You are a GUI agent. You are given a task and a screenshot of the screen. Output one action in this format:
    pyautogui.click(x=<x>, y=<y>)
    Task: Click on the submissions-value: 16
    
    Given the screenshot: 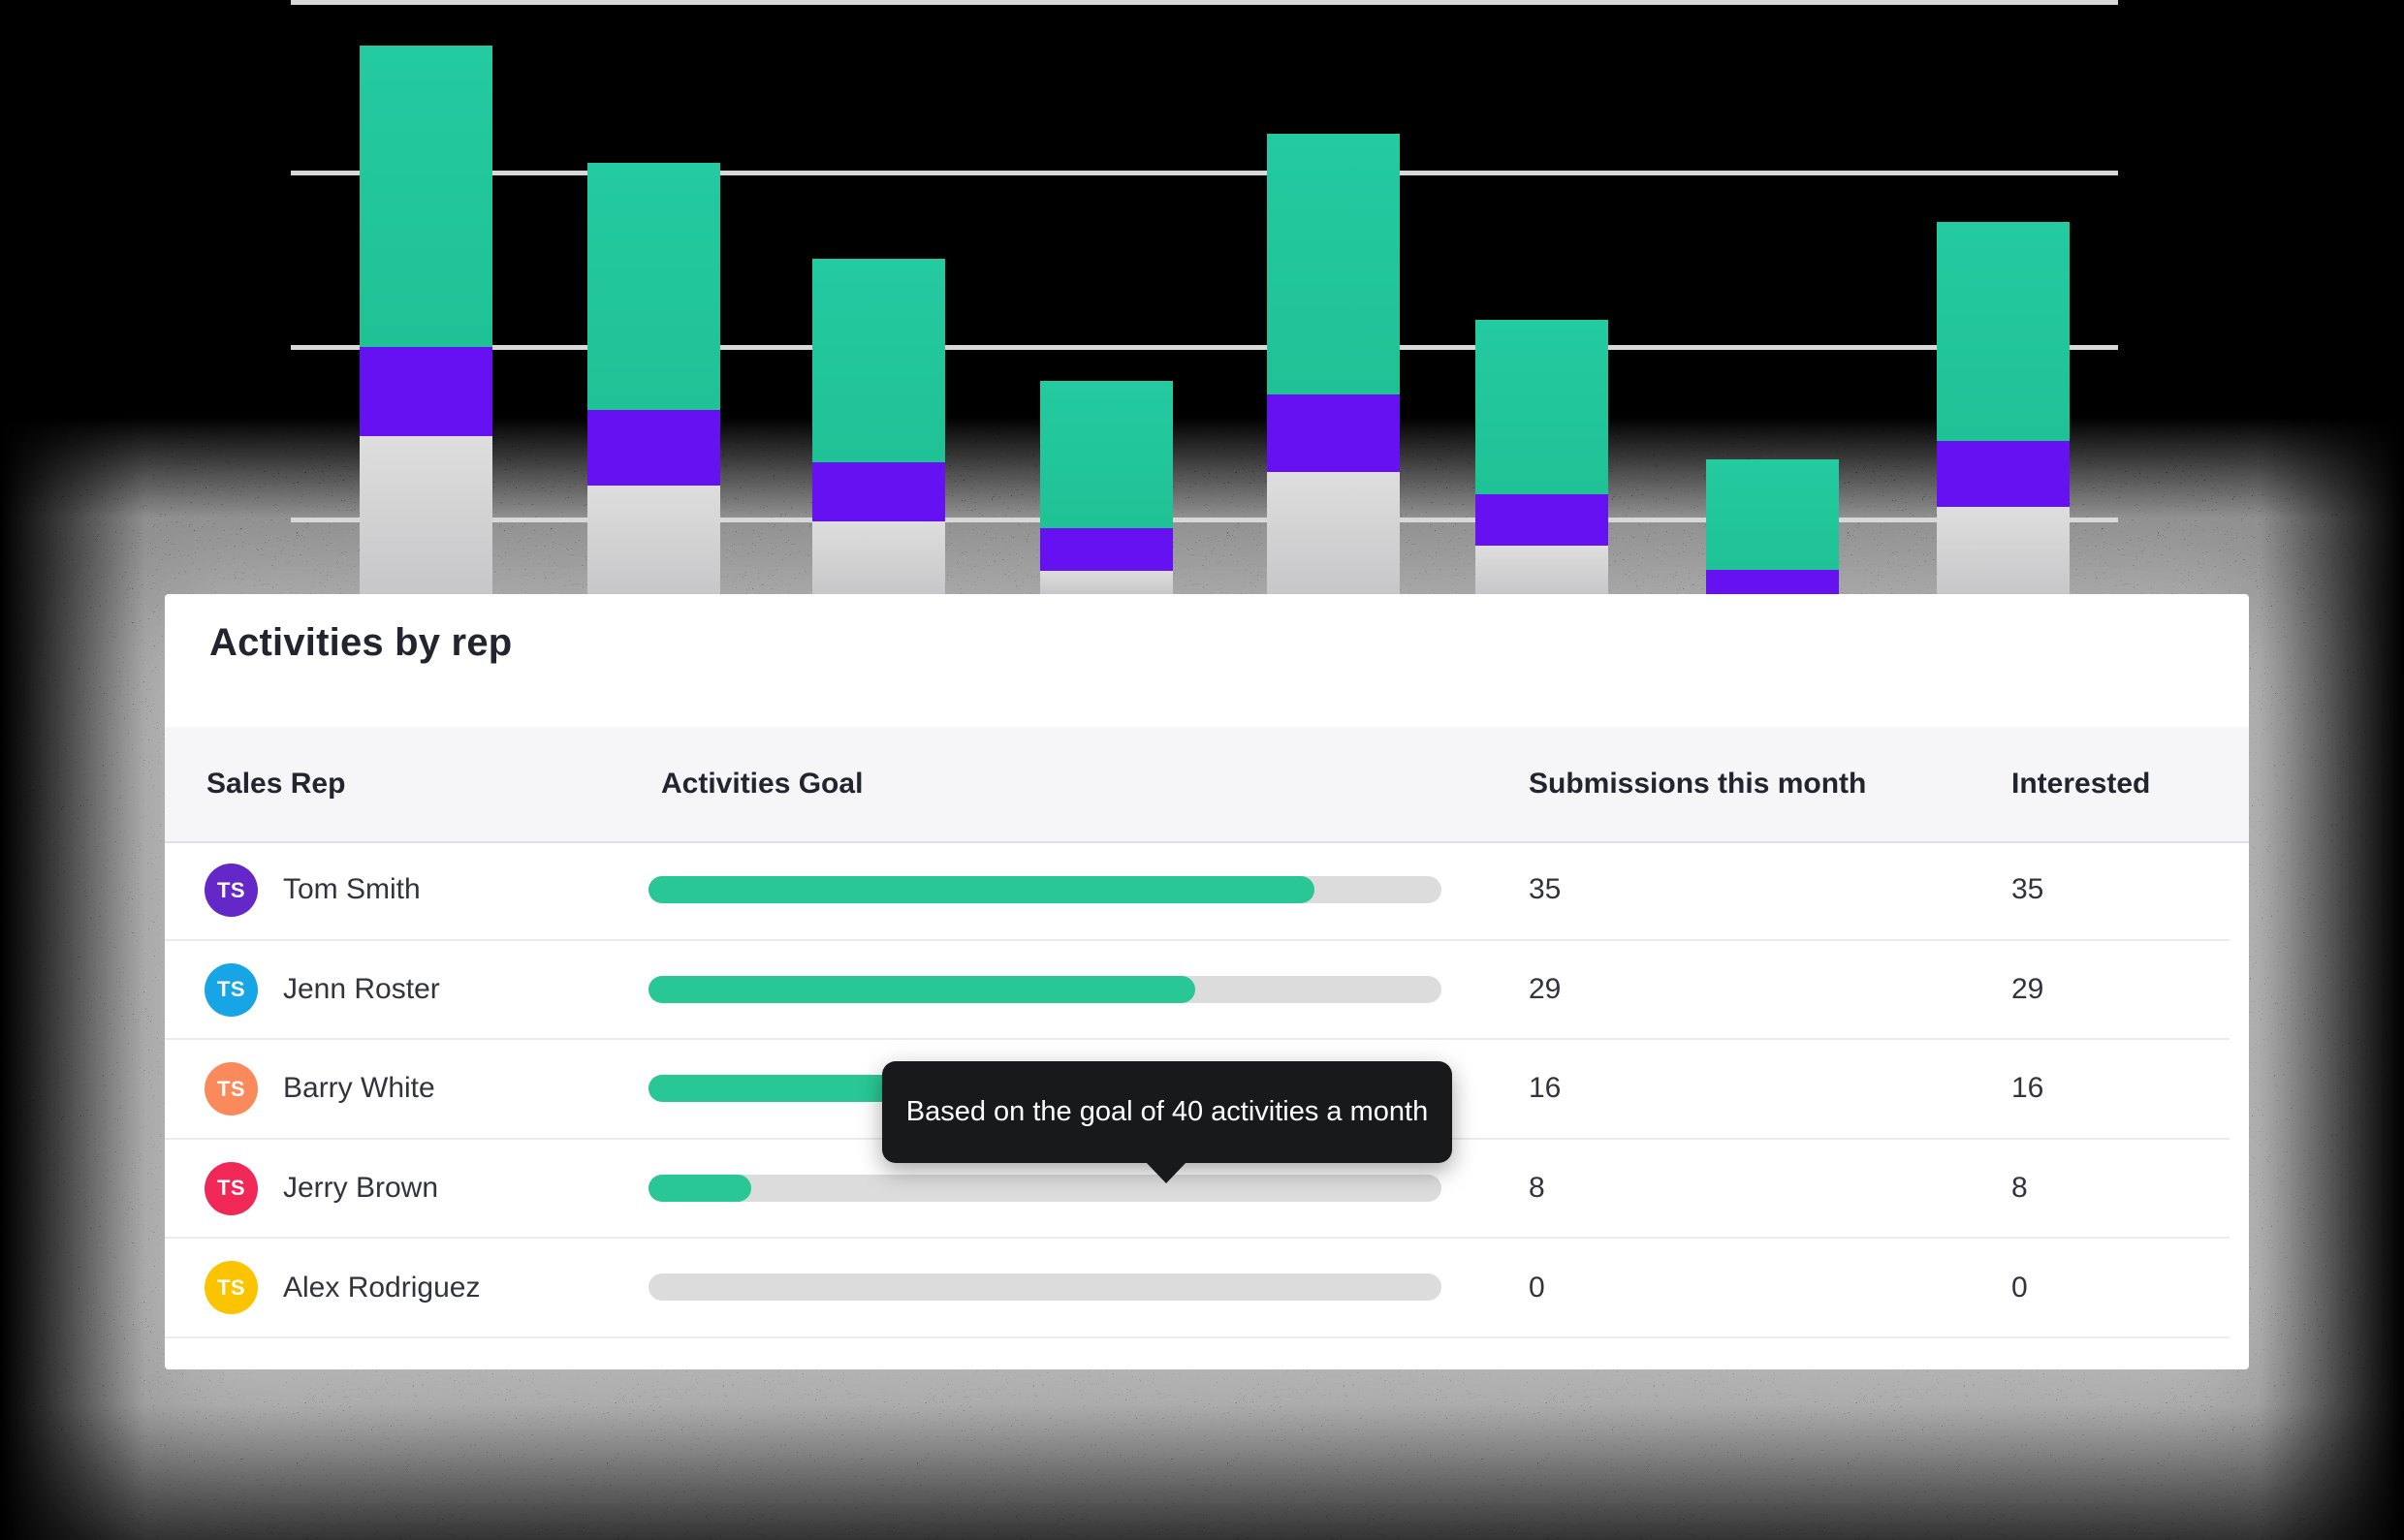 What is the action you would take?
    pyautogui.click(x=1545, y=1088)
    